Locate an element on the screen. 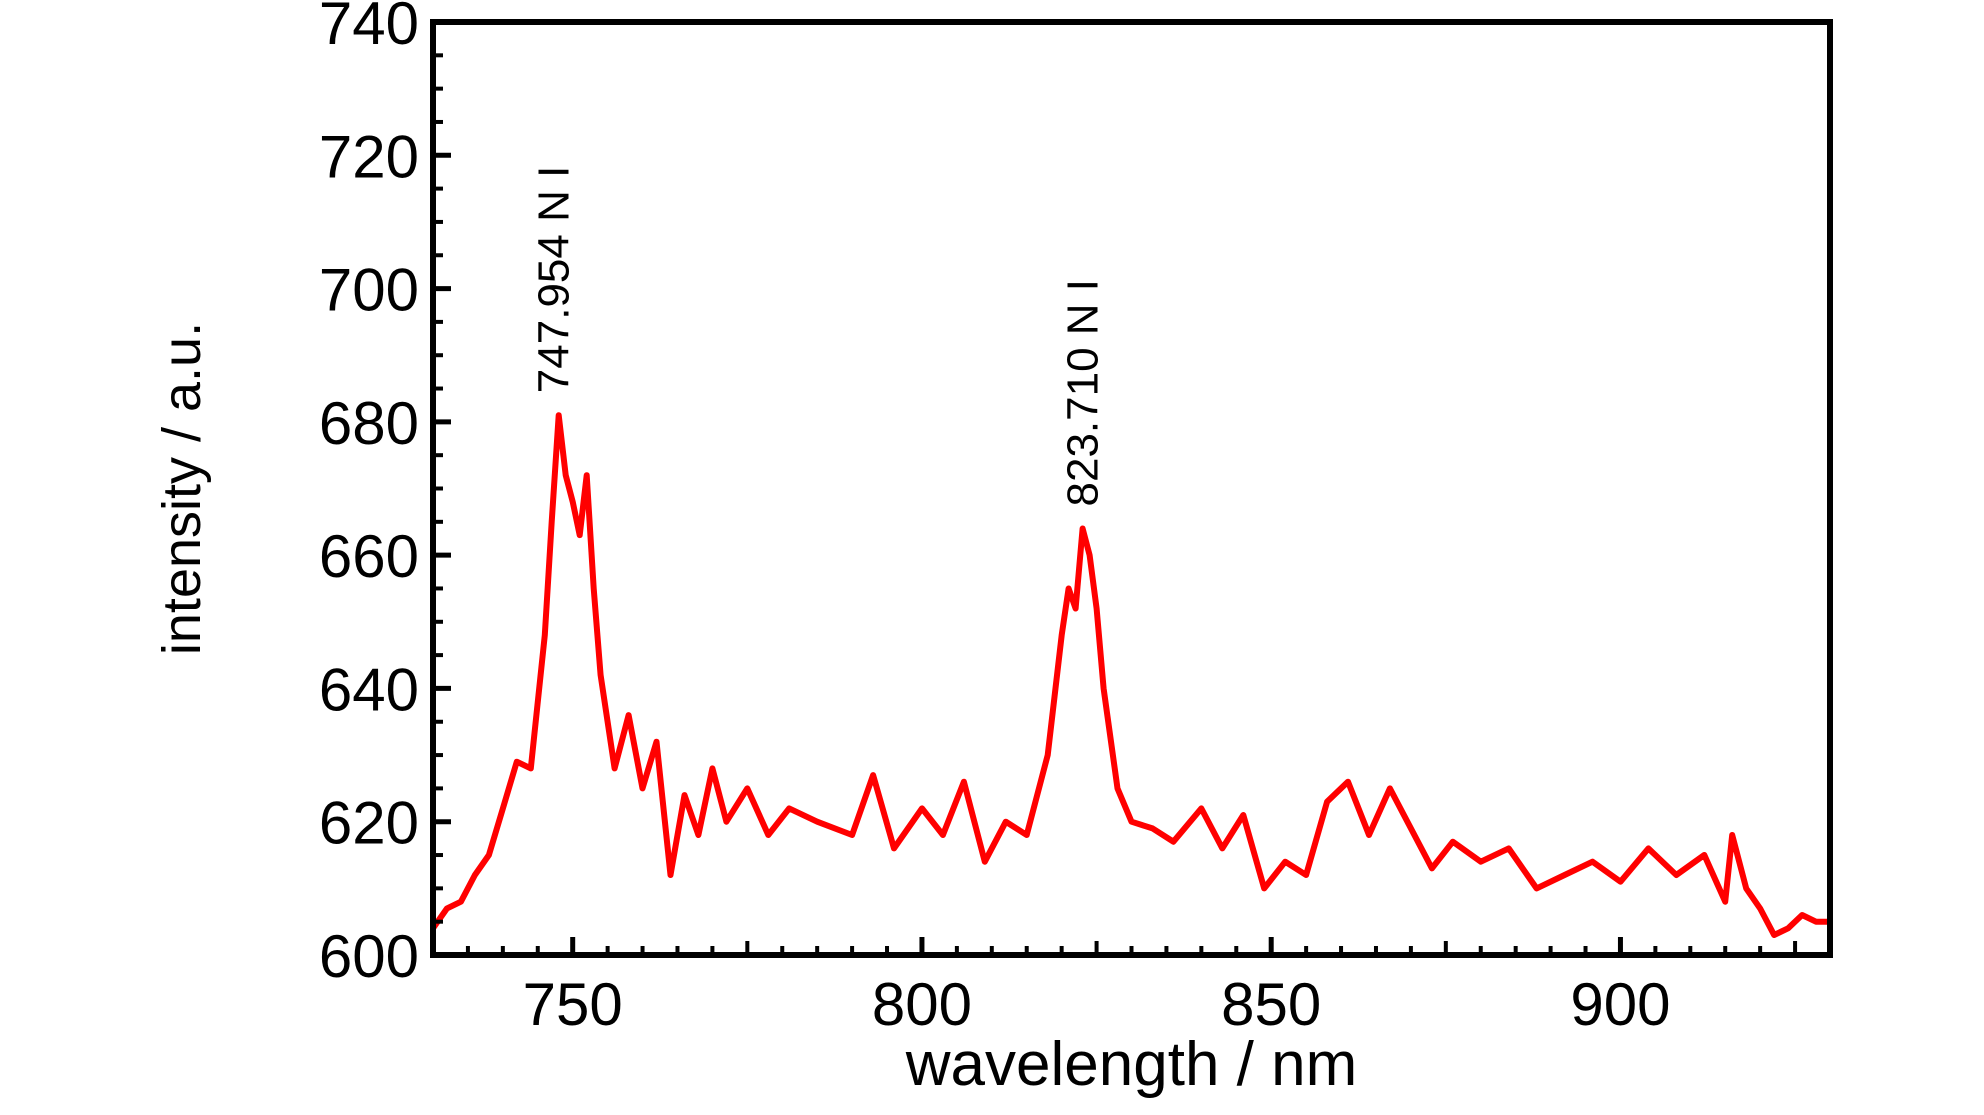 The height and width of the screenshot is (1115, 1984). y-tick-label: 600 is located at coordinates (369, 956).